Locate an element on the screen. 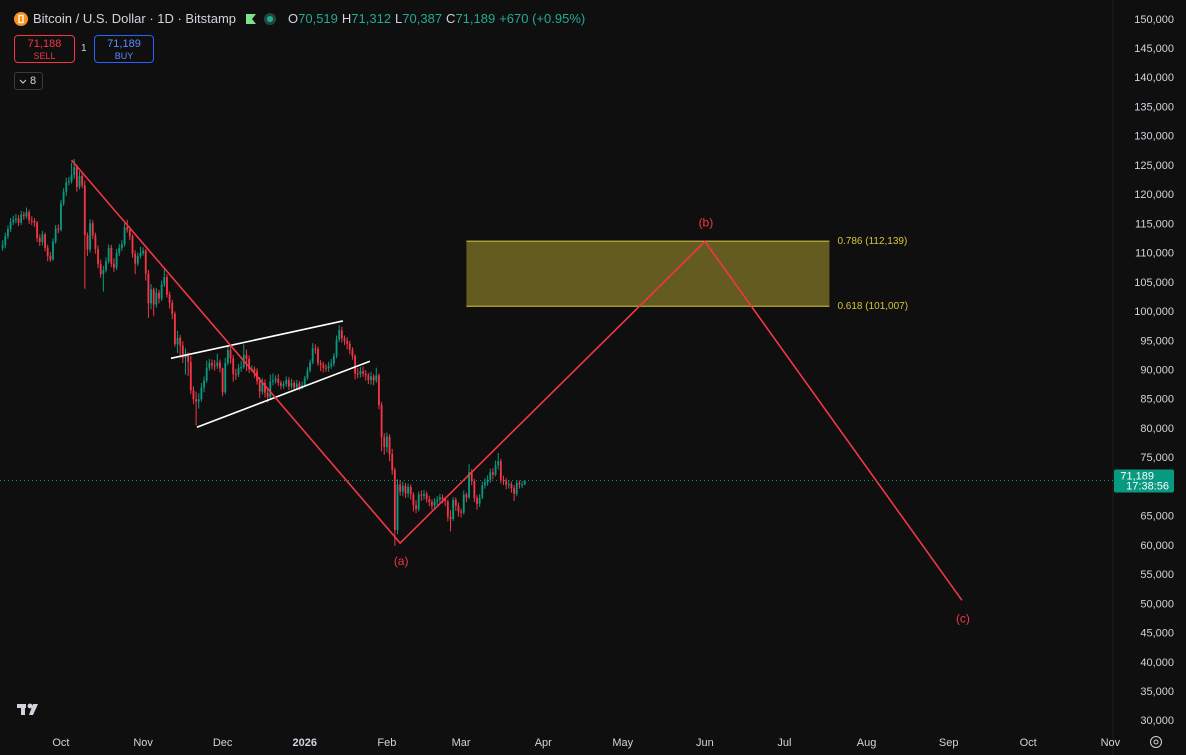 This screenshot has width=1186, height=755. last-price-label: 71,189 is located at coordinates (1137, 476).